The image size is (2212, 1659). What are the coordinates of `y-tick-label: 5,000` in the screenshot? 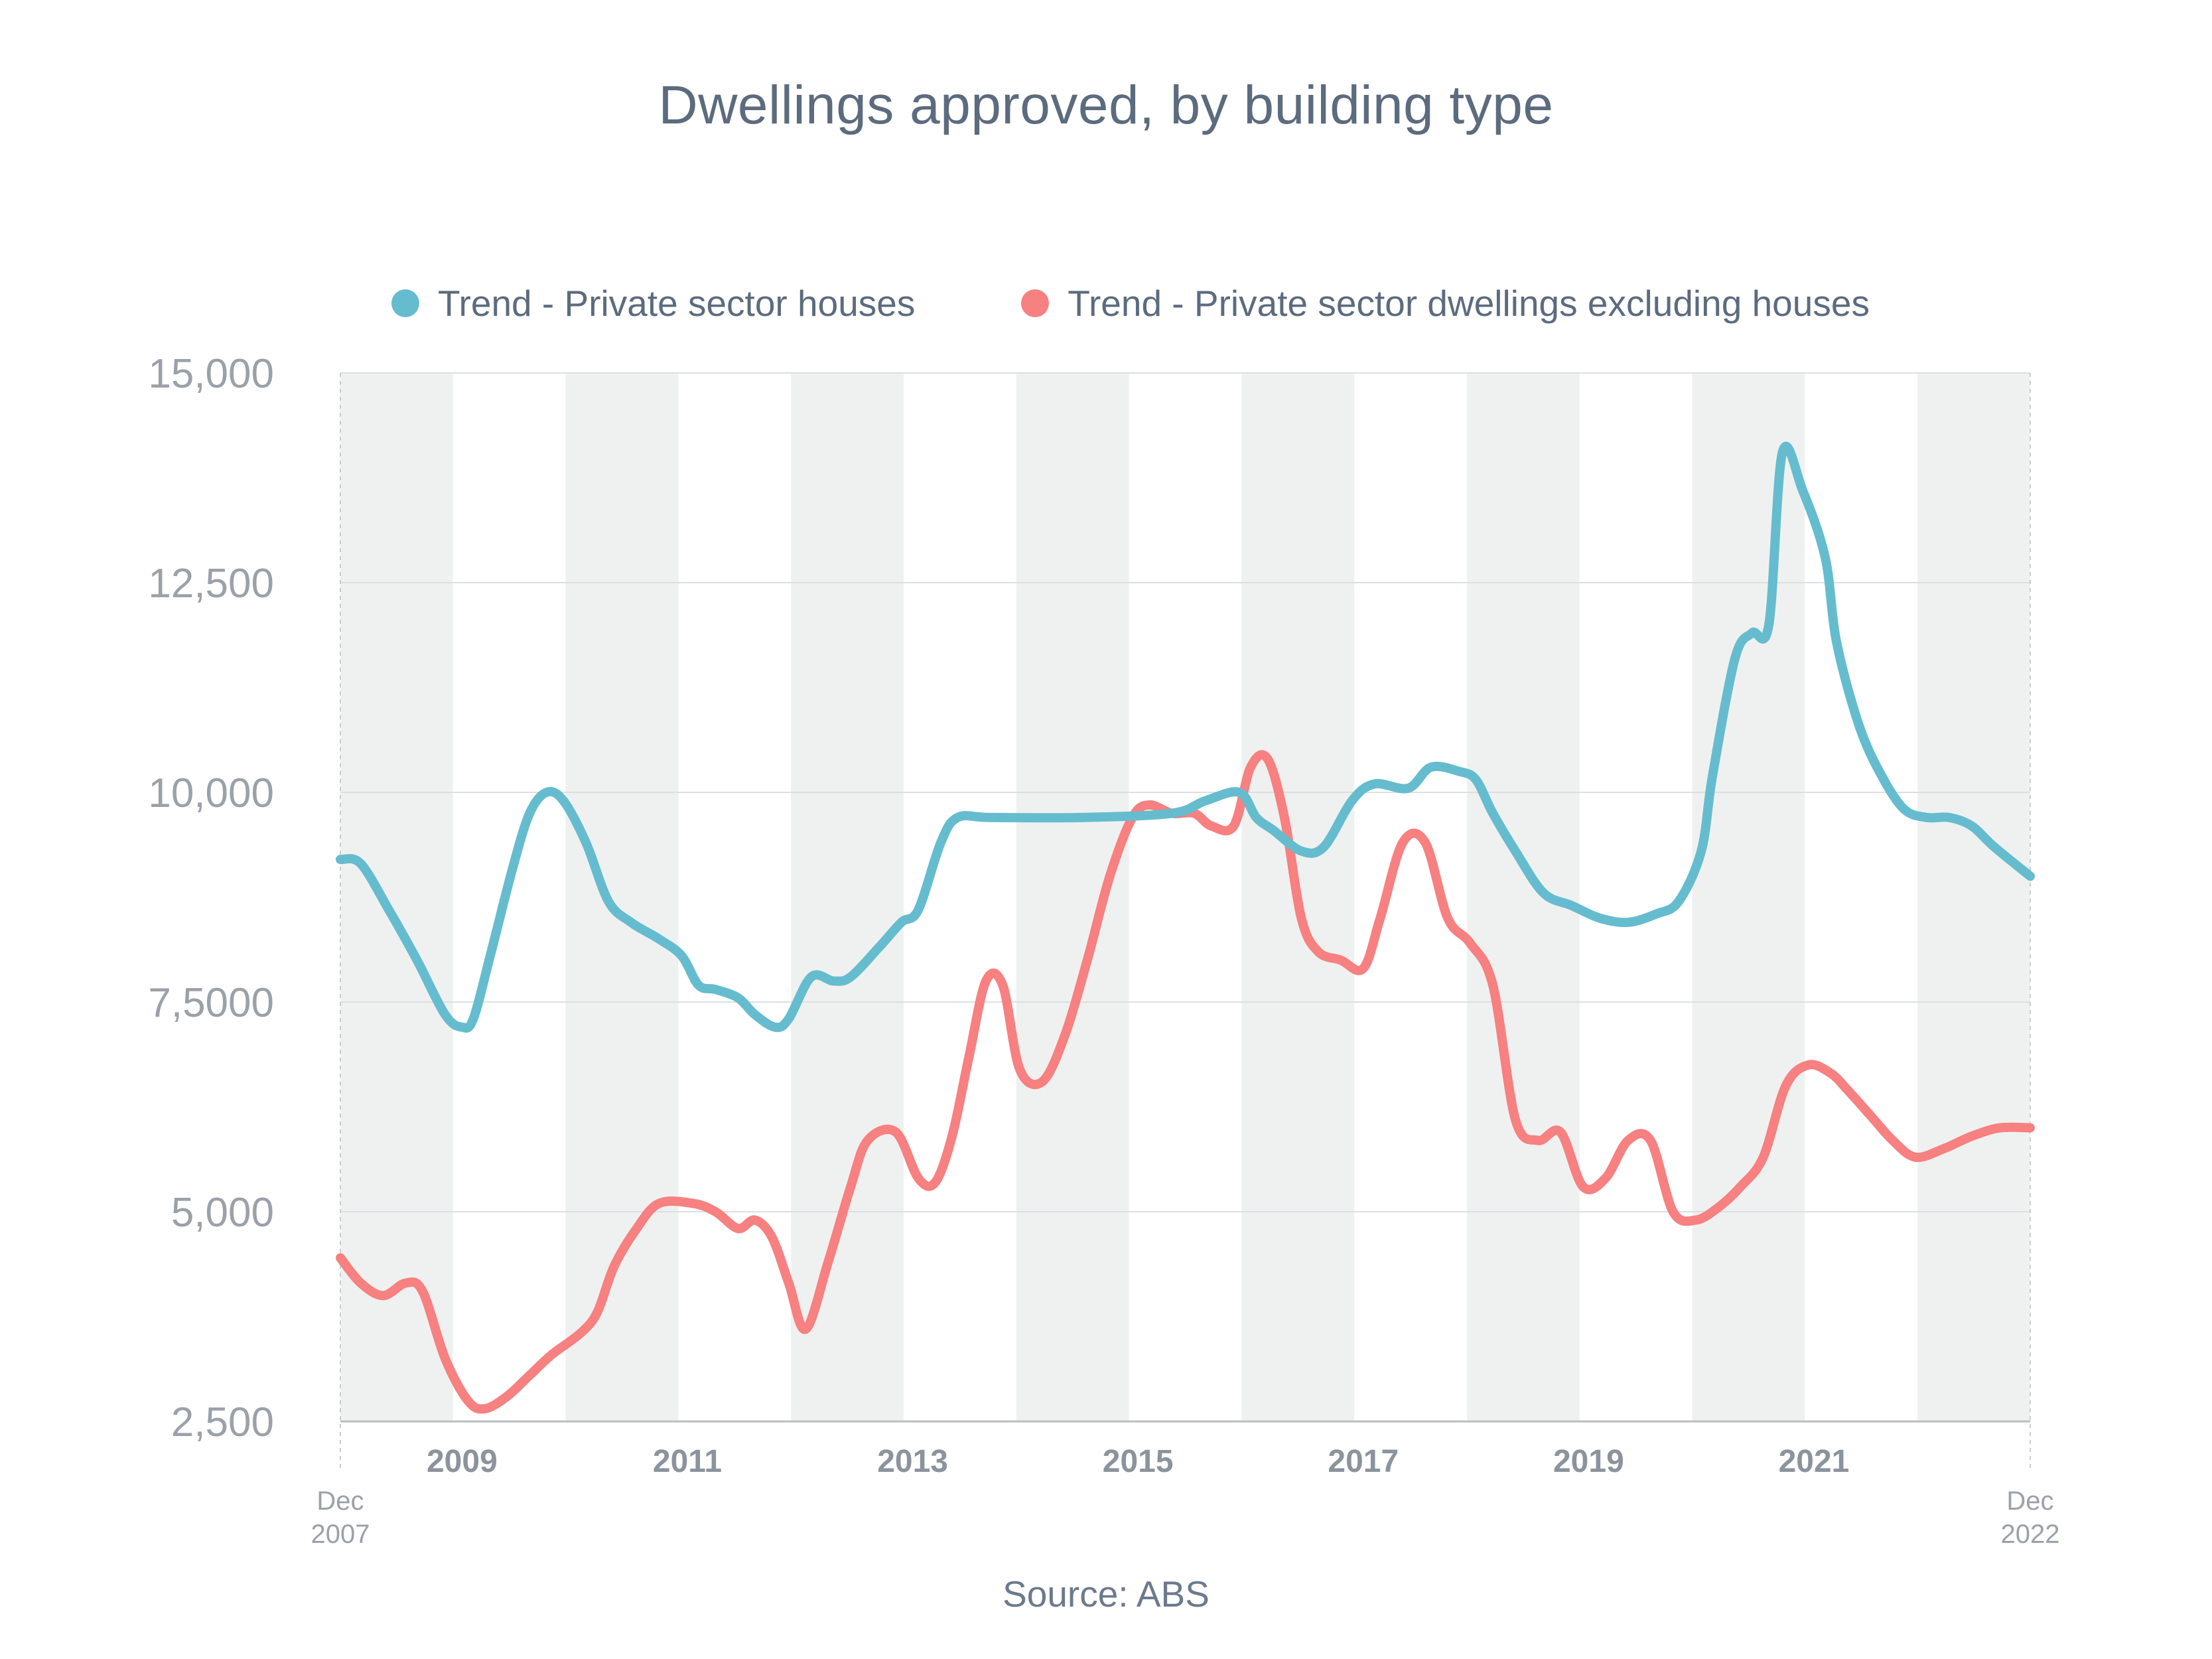 It's located at (222, 1213).